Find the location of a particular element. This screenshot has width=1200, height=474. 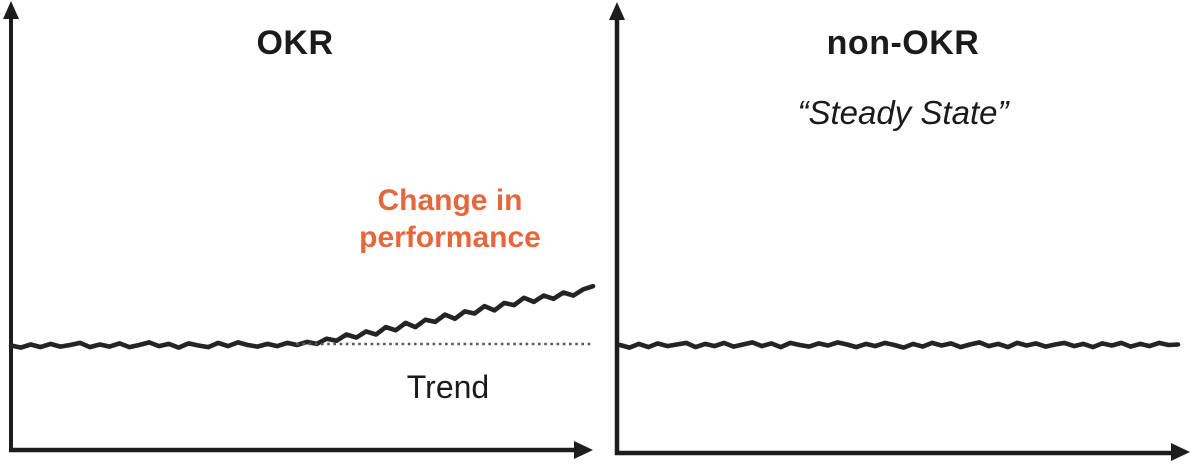

change-annotation-line1: Change in is located at coordinates (450, 200).